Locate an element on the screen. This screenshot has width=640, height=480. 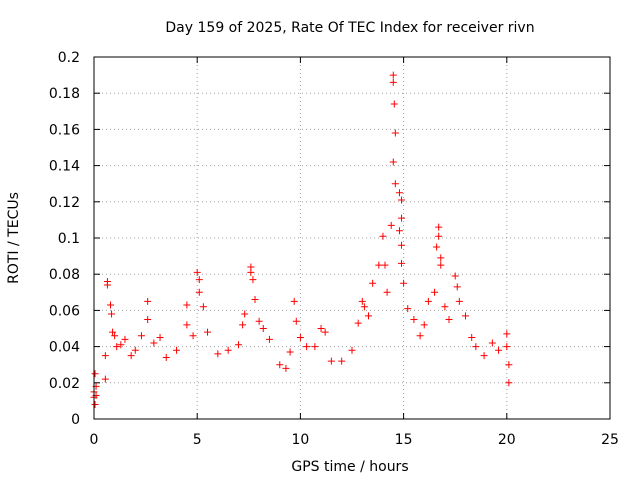
x-axis-label: GPS time / hours is located at coordinates (349, 467).